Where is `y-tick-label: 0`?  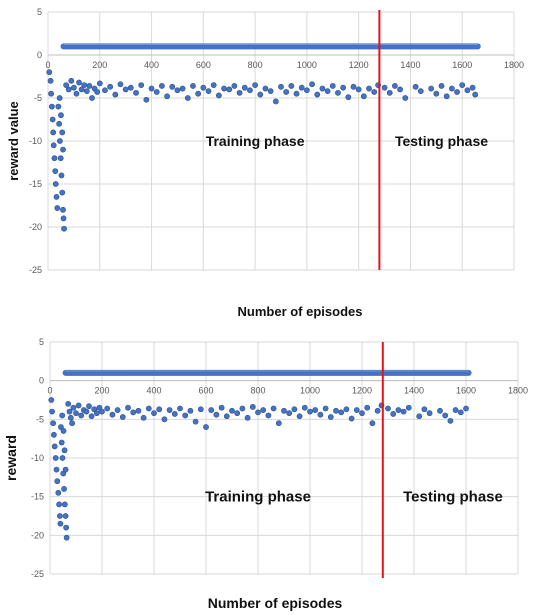 y-tick-label: 0 is located at coordinates (41, 381).